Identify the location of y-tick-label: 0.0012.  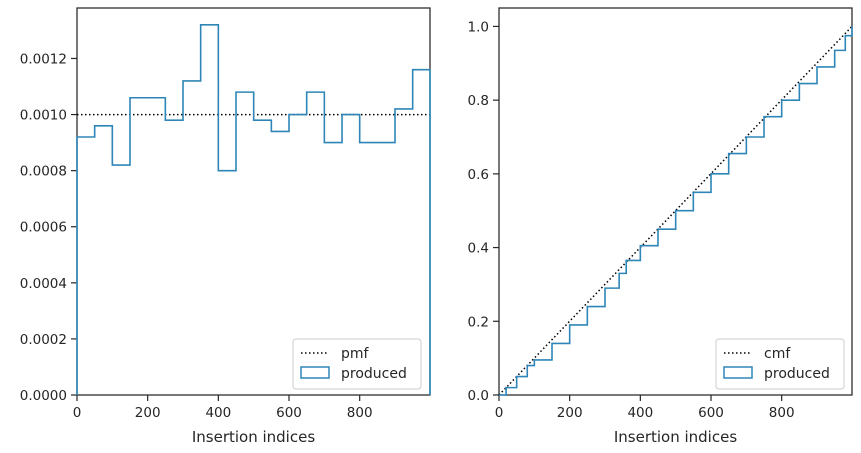
(43, 59).